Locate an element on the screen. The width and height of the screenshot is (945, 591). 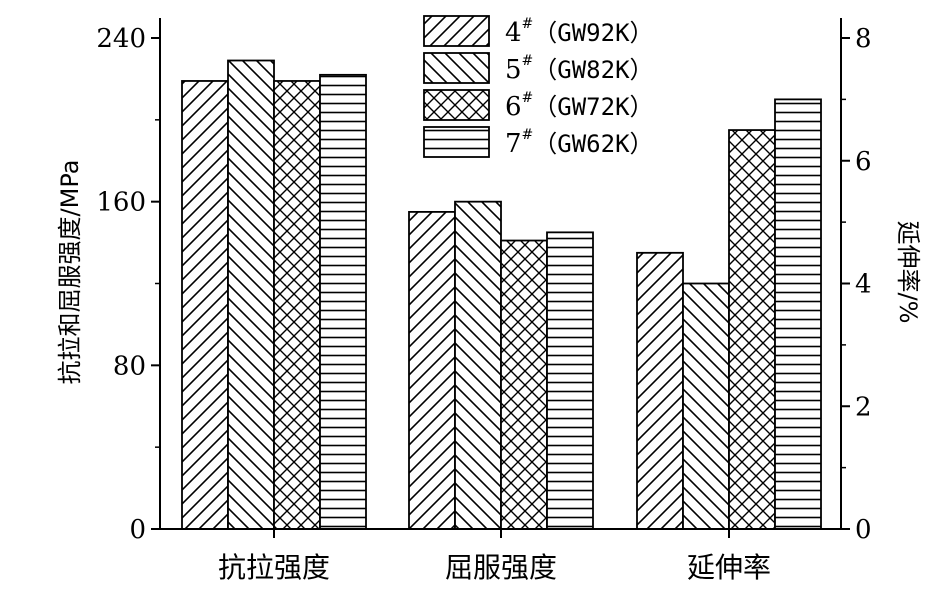
legend: 4#（GW92K） 5#（GW82K） 6#（GW72K） 7#（GW62K） is located at coordinates (538, 87).